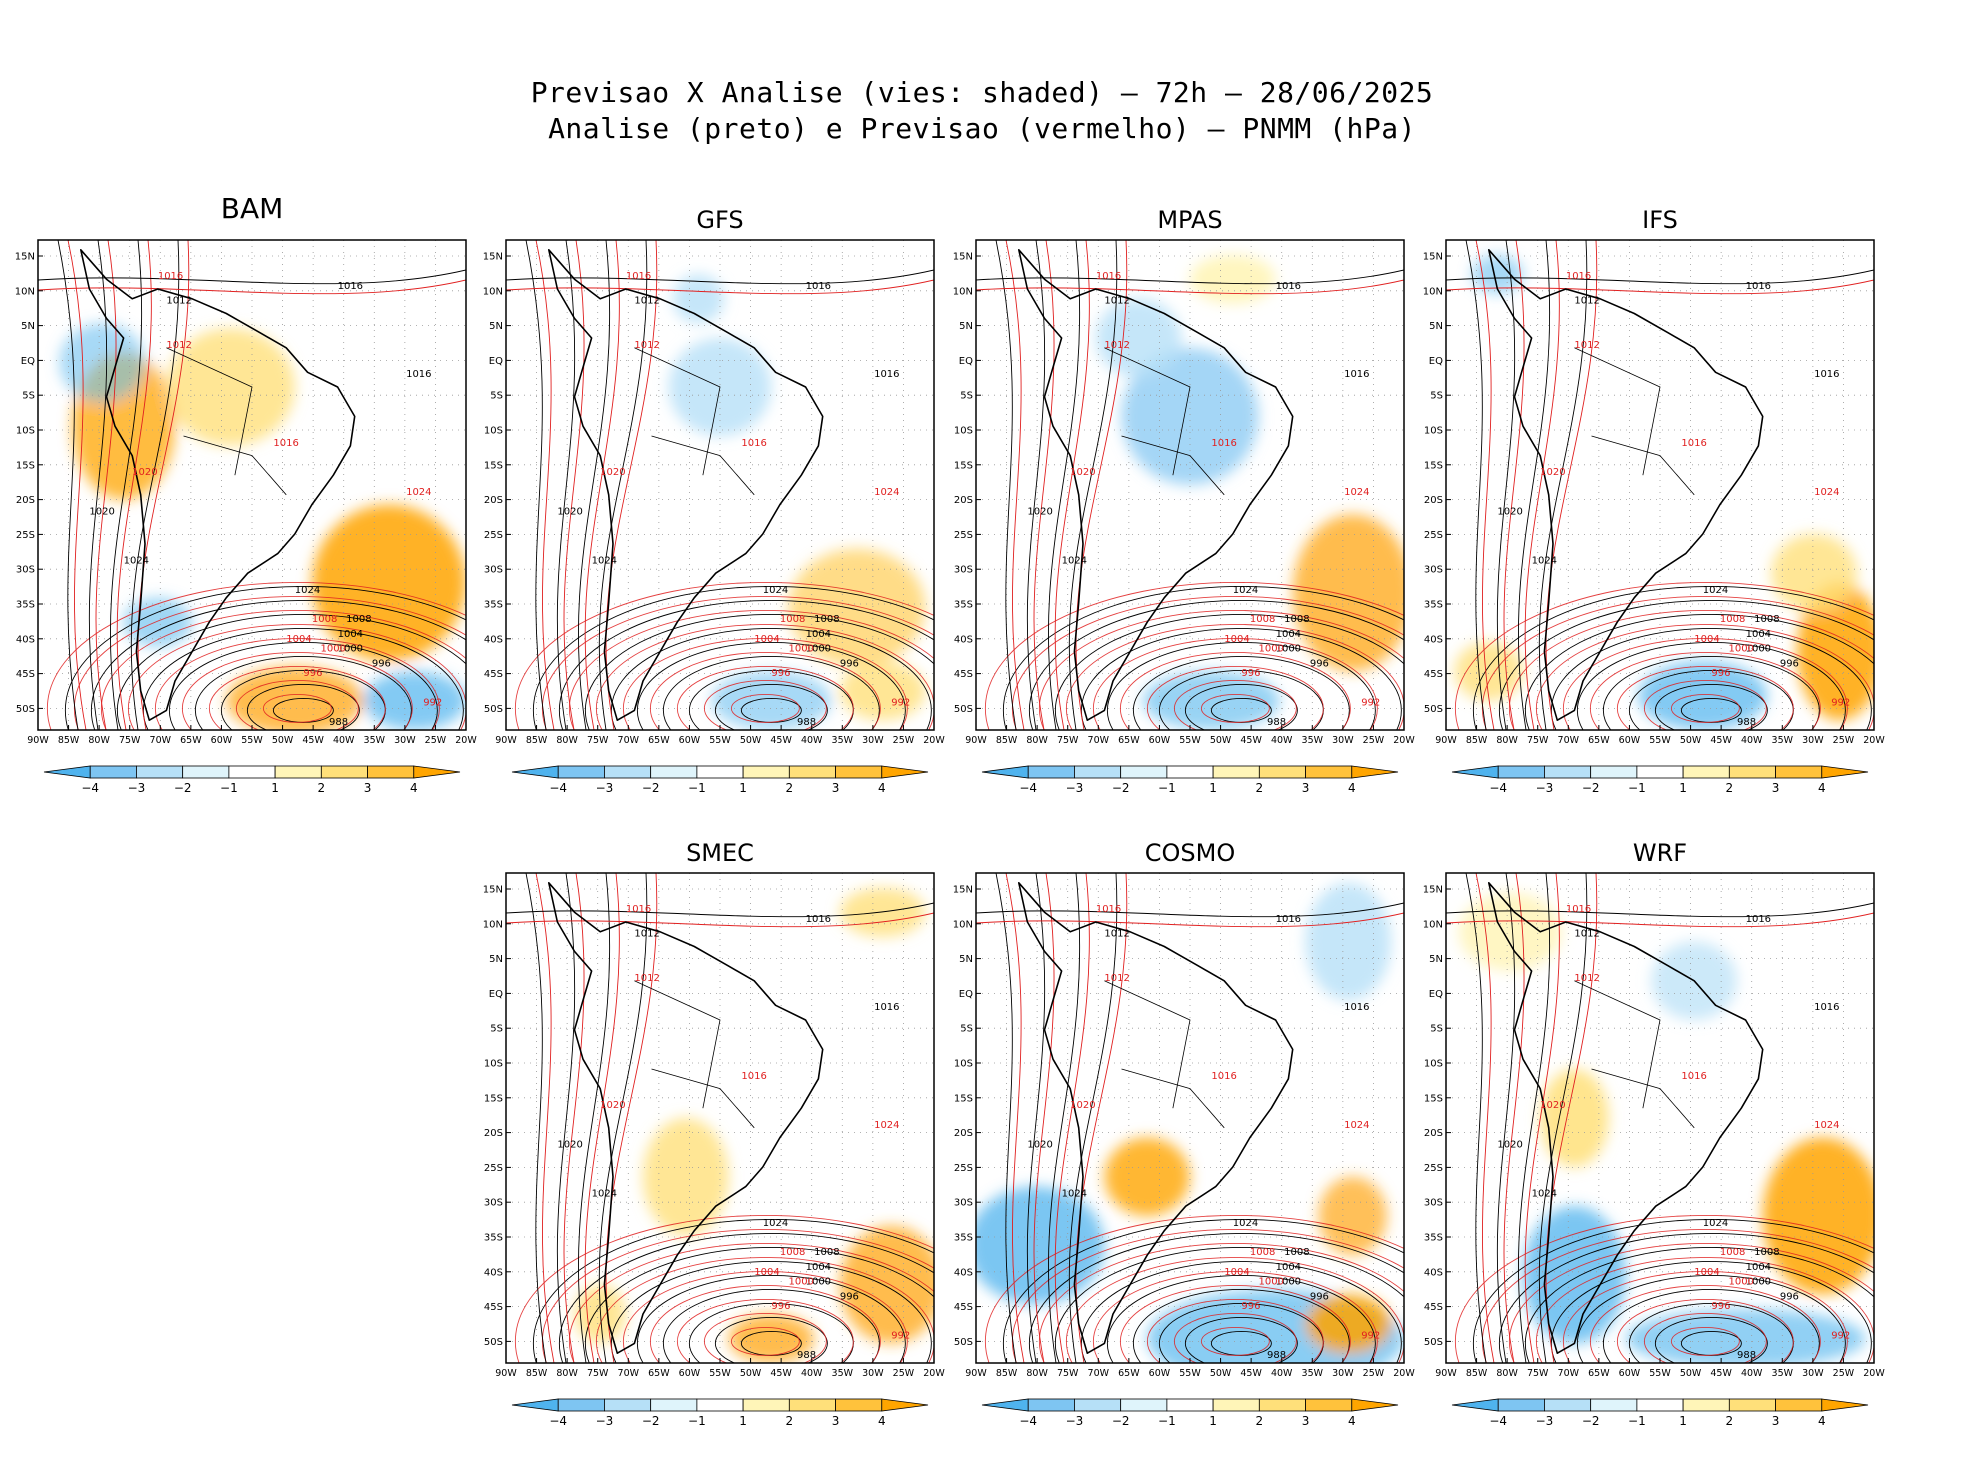 This screenshot has height=1465, width=1964. Describe the element at coordinates (466, 740) in the screenshot. I see `lon-label: 20W` at that location.